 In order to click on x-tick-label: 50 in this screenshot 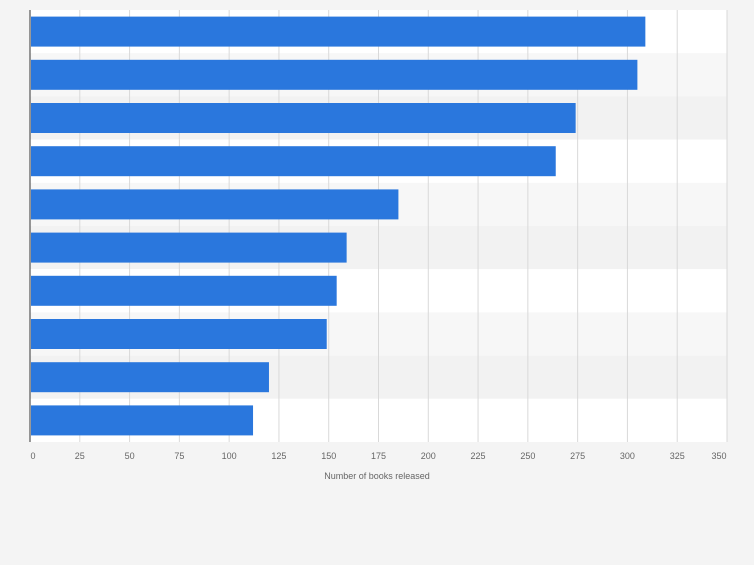, I will do `click(130, 456)`.